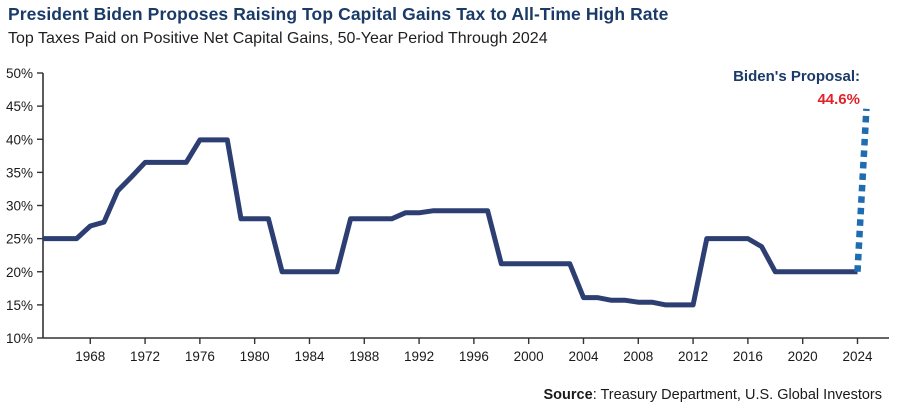  Describe the element at coordinates (19, 272) in the screenshot. I see `y-tick-label: 20%` at that location.